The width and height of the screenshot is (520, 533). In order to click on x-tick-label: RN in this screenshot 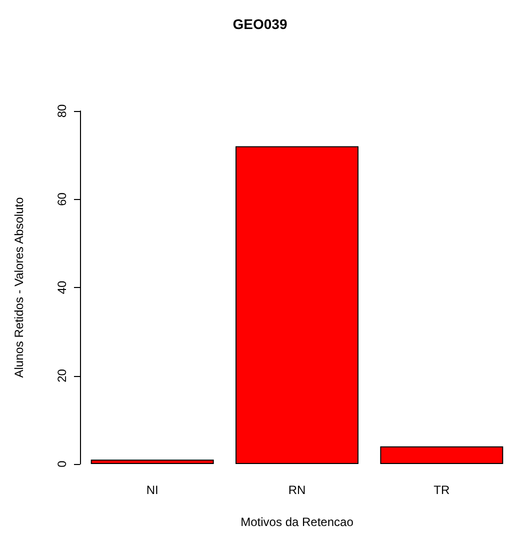, I will do `click(297, 490)`.